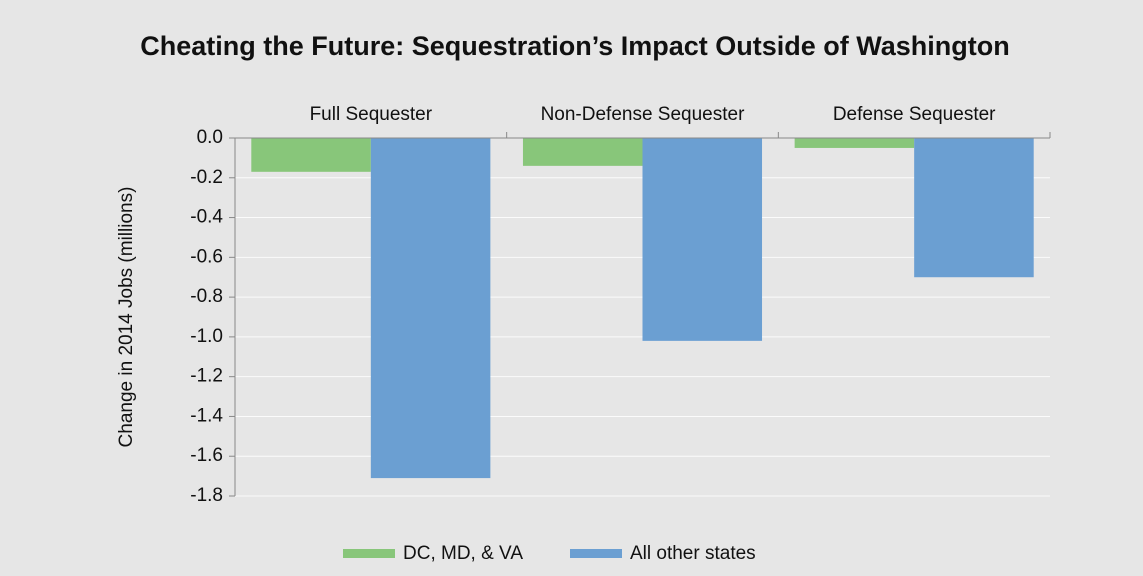 Image resolution: width=1143 pixels, height=576 pixels. What do you see at coordinates (643, 114) in the screenshot?
I see `x-tick-label: Non-Defense Sequester` at bounding box center [643, 114].